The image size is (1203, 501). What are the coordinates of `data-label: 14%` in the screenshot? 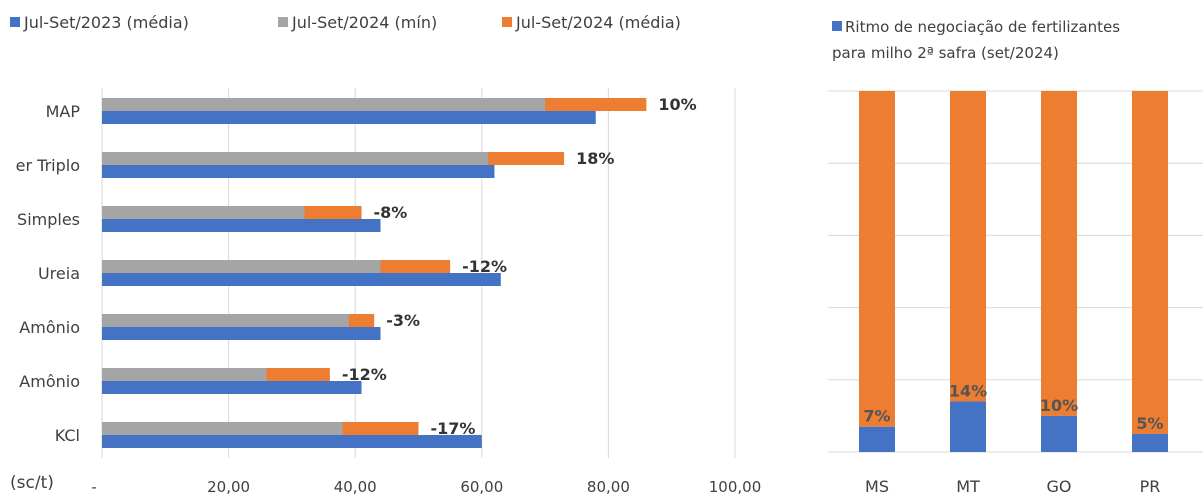 It's located at (968, 390).